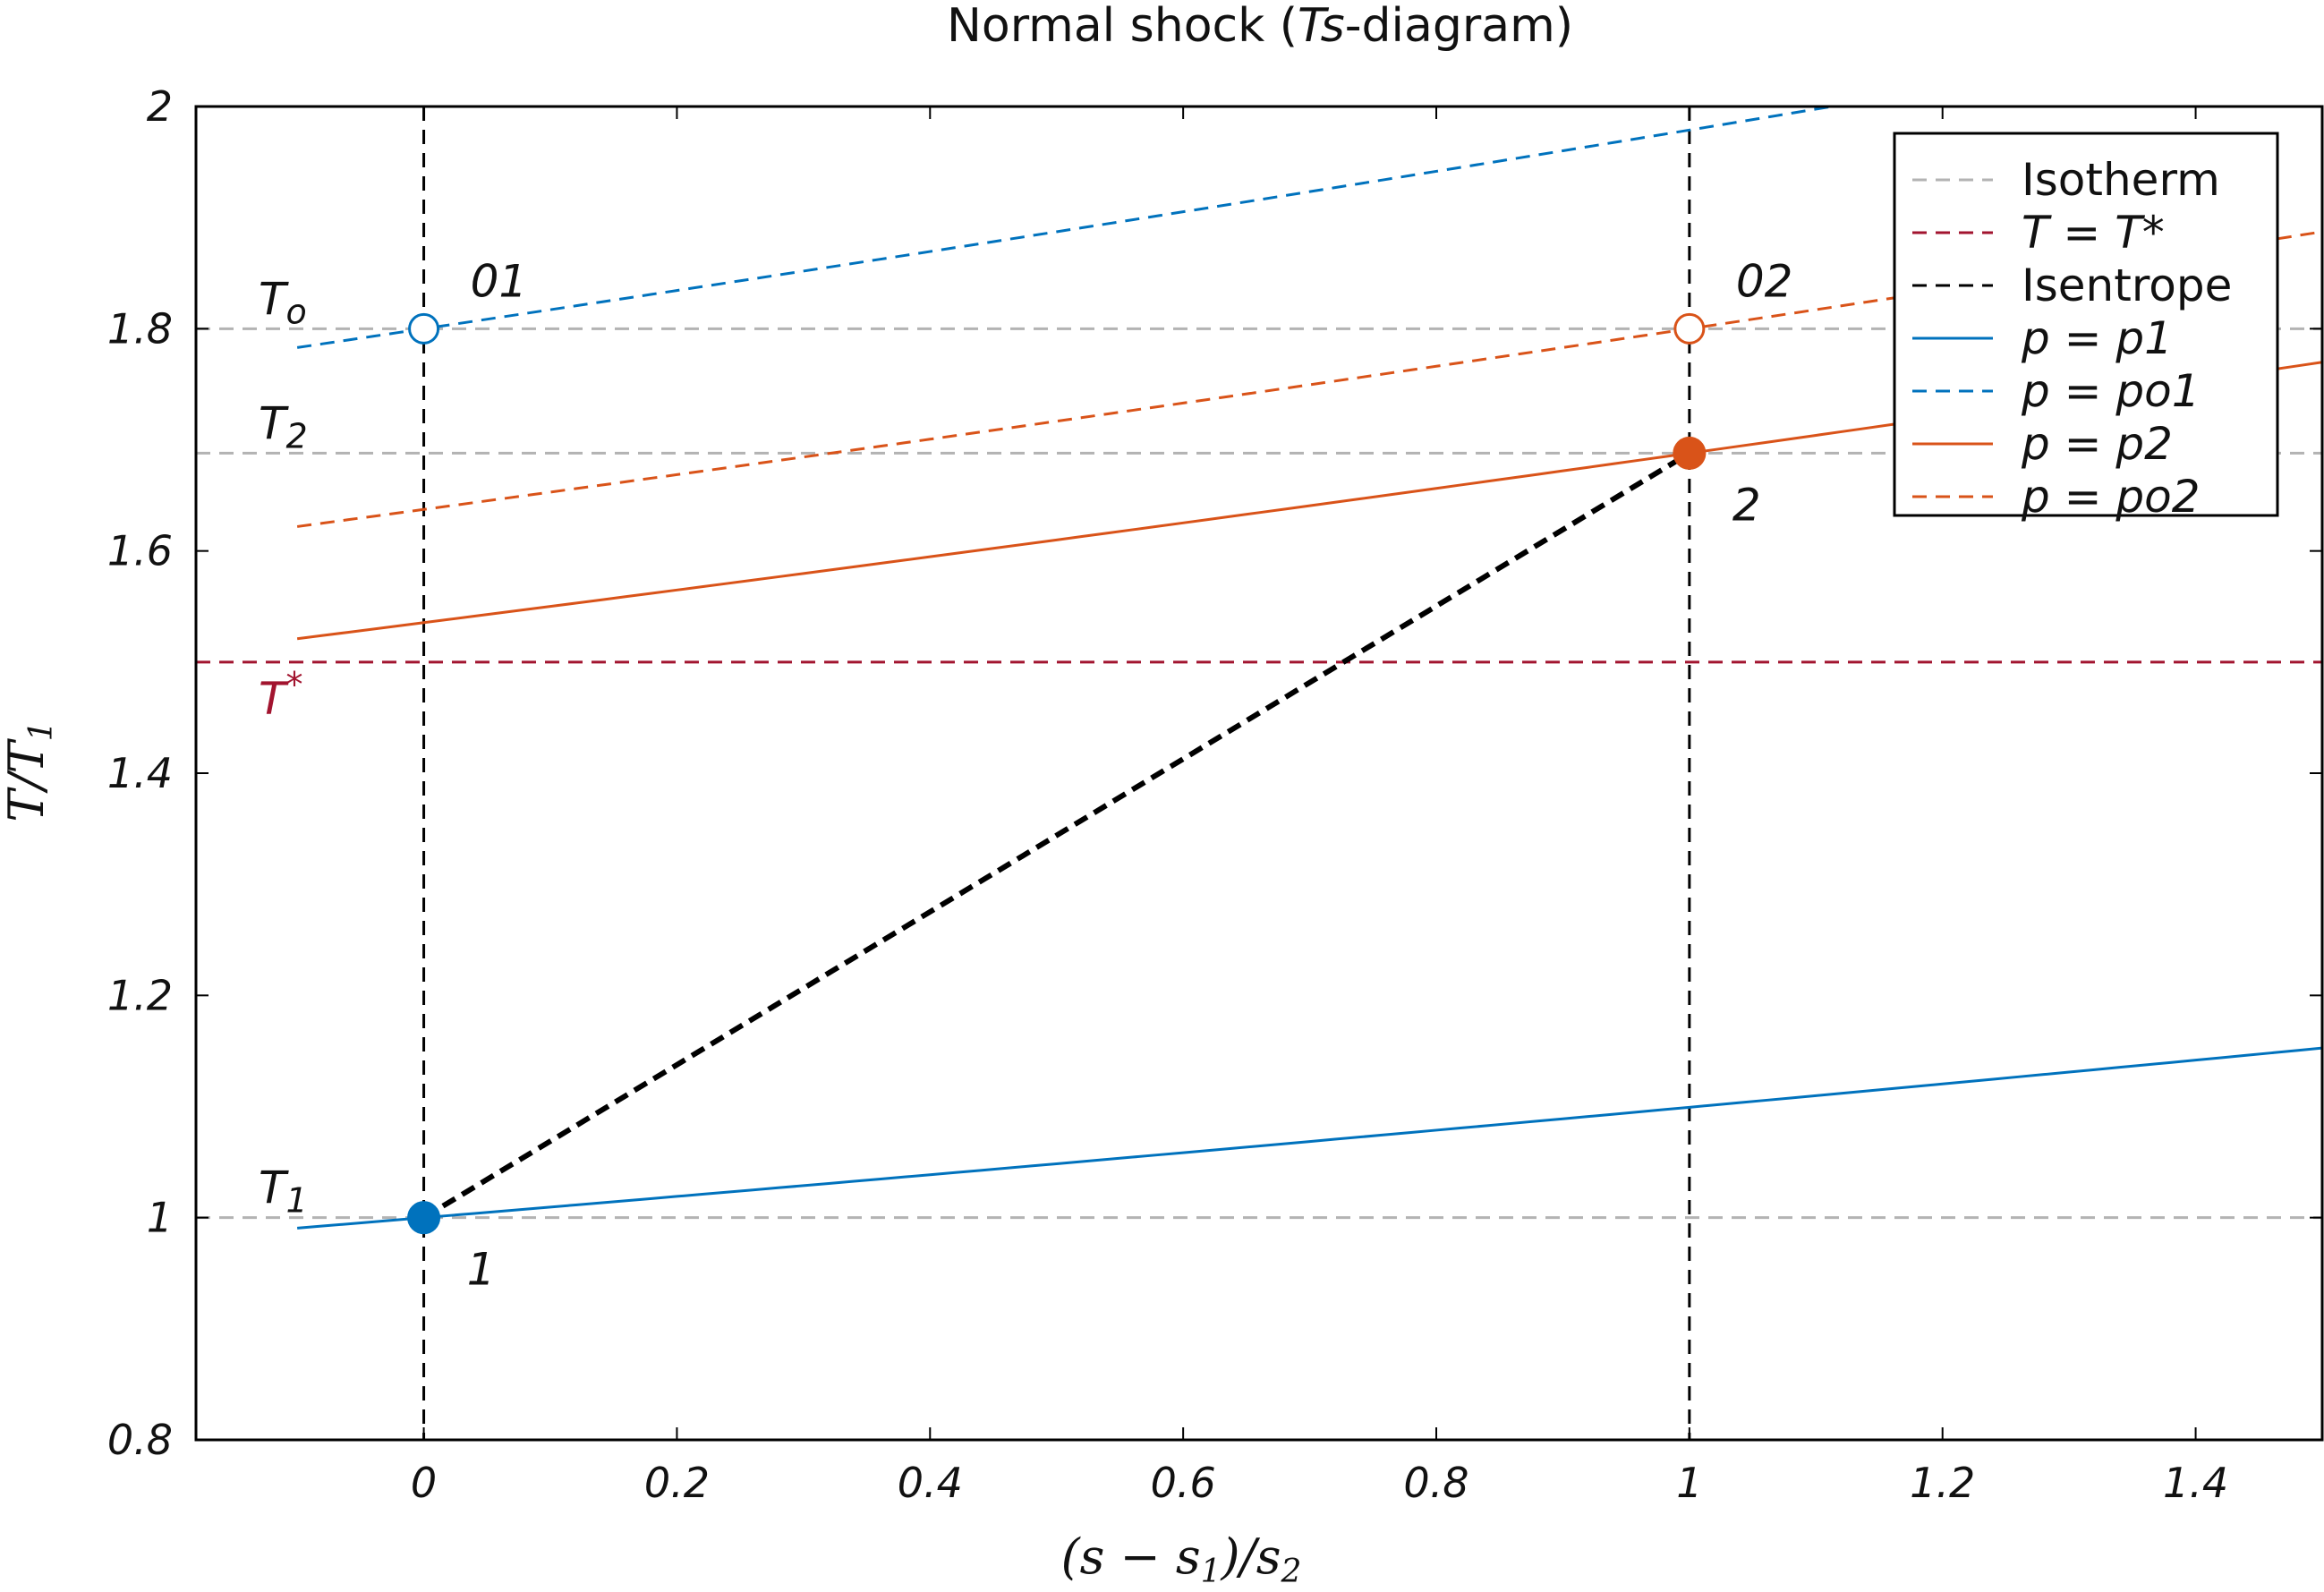 The width and height of the screenshot is (2324, 1592). What do you see at coordinates (2097, 444) in the screenshot?
I see `legend-entry-label: p = p2` at bounding box center [2097, 444].